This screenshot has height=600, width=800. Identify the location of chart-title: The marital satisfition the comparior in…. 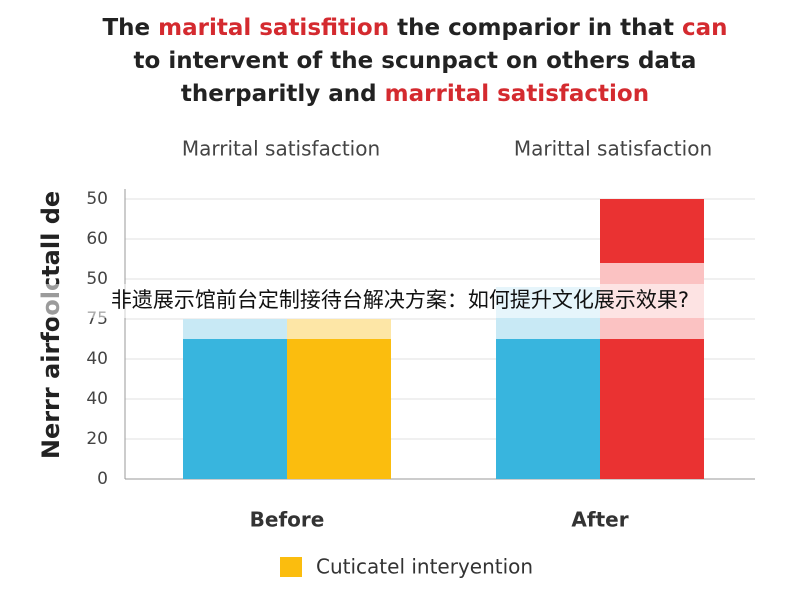
(414, 28).